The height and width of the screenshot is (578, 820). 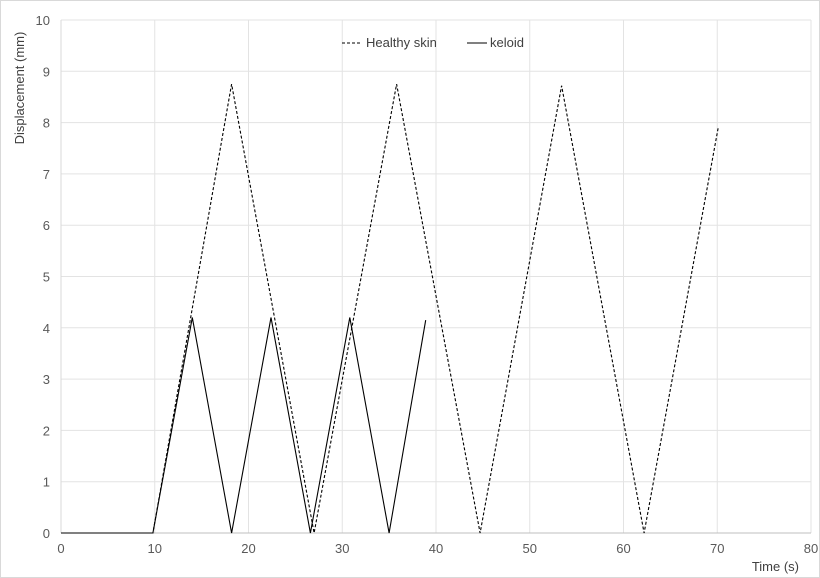 What do you see at coordinates (46, 277) in the screenshot?
I see `y-tick-label: 5` at bounding box center [46, 277].